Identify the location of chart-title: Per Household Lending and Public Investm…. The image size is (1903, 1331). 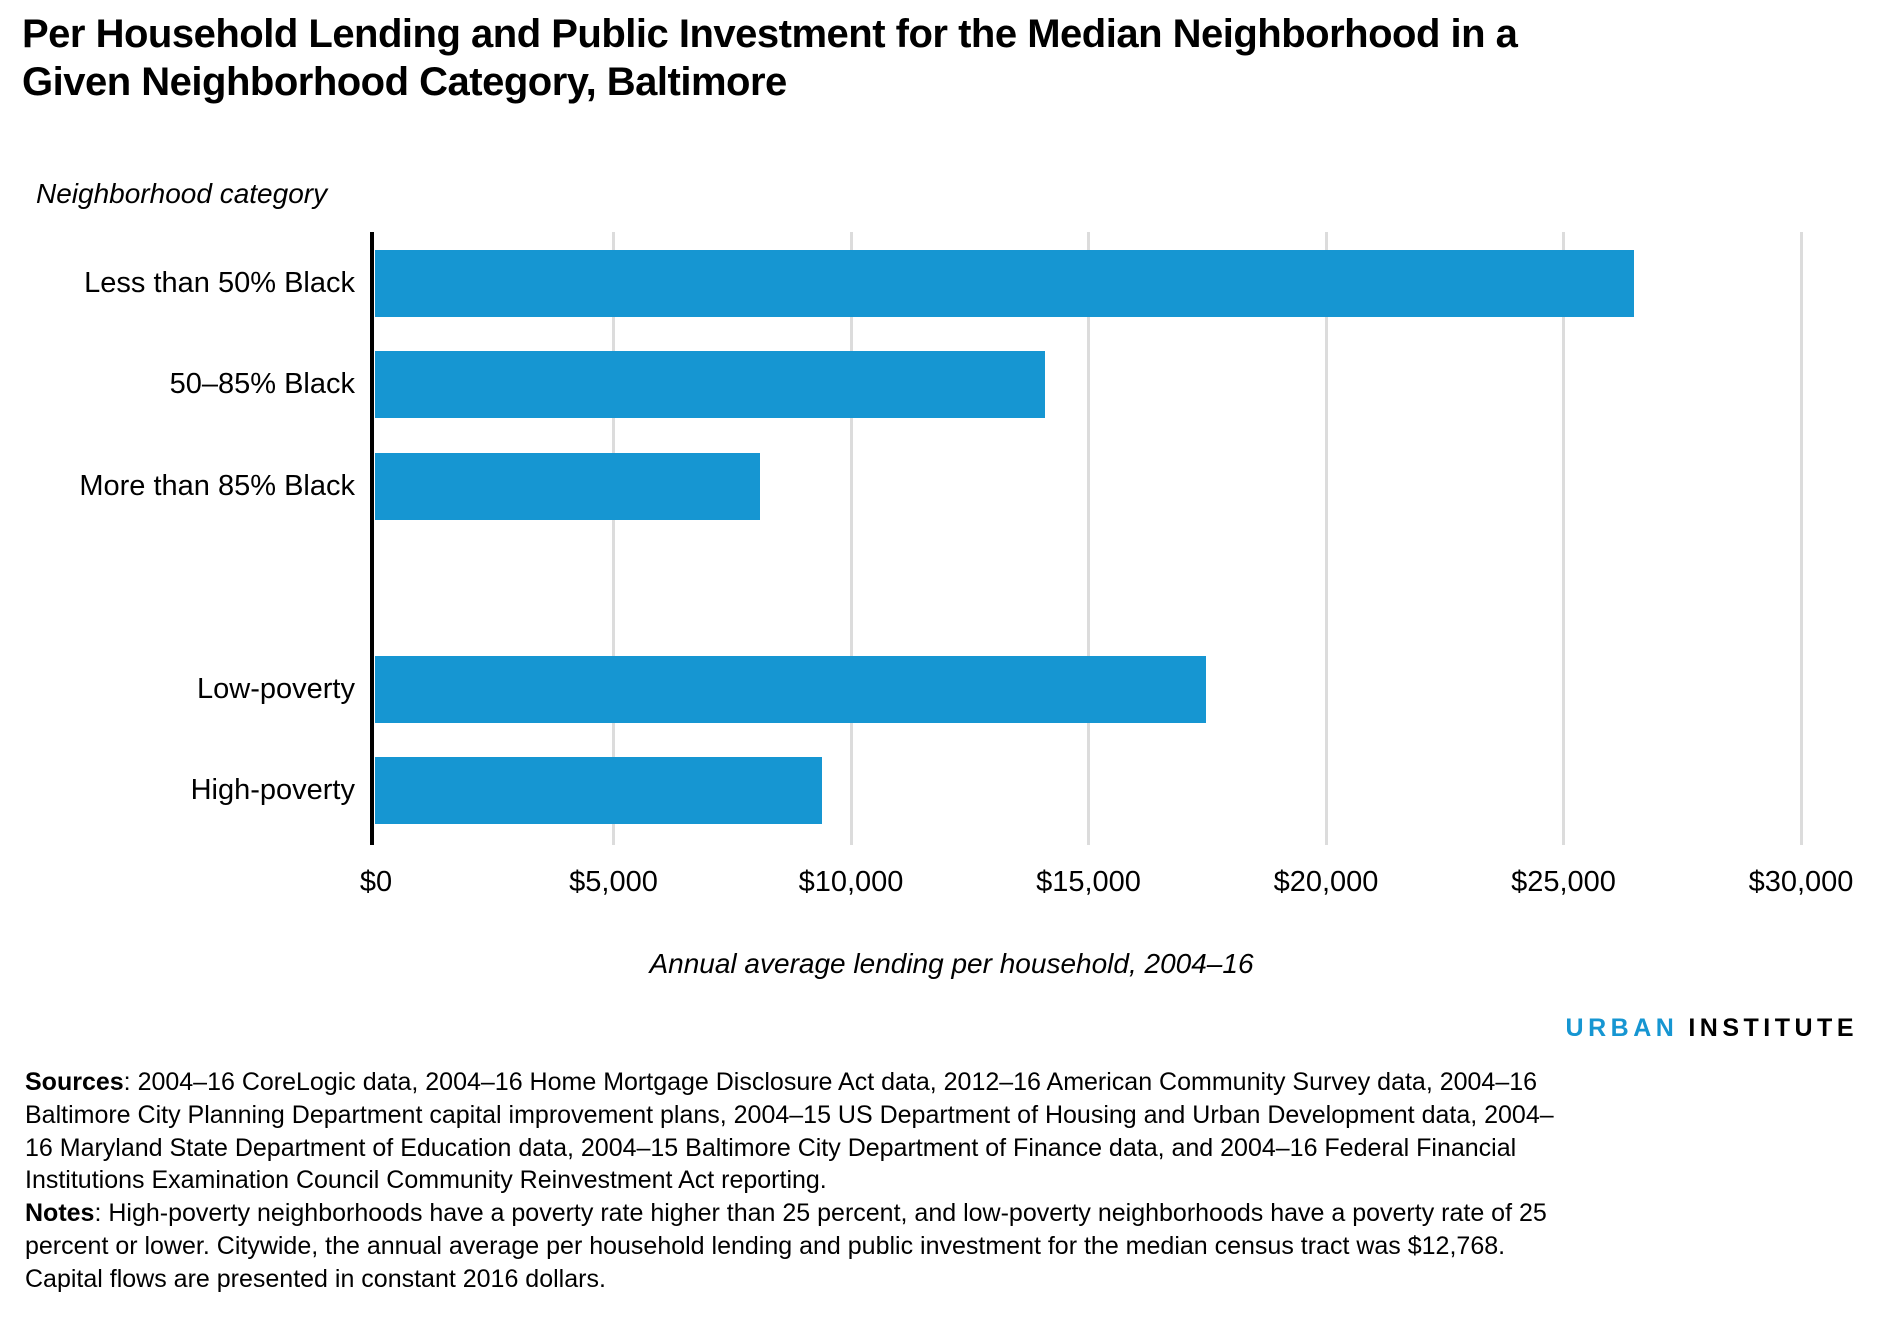
(770, 58).